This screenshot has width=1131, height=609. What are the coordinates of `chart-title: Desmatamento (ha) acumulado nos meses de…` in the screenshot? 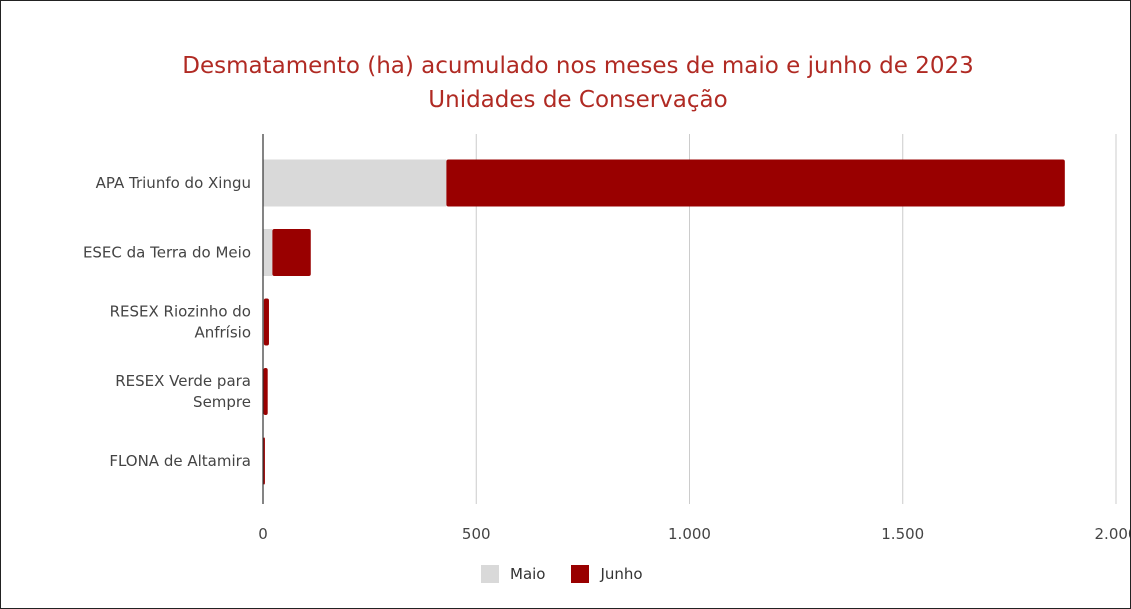 It's located at (565, 83).